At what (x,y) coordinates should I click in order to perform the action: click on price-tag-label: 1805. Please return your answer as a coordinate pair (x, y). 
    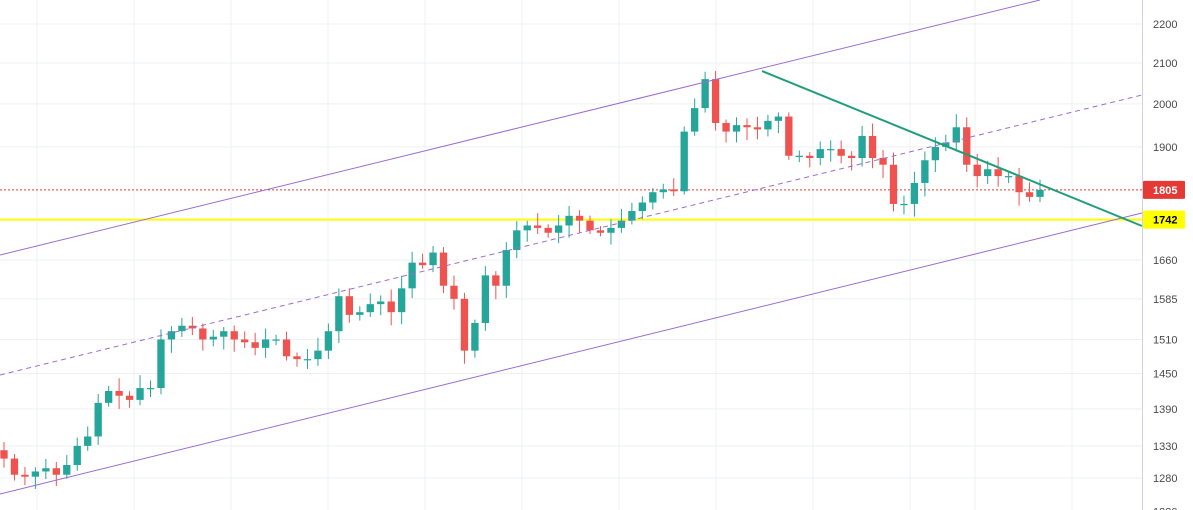
    Looking at the image, I should click on (1165, 191).